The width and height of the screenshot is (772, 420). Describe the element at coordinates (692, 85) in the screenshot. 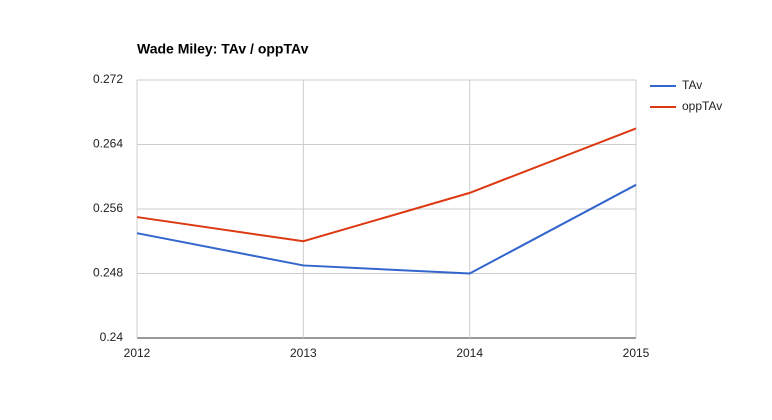

I see `legend-label: TAv` at that location.